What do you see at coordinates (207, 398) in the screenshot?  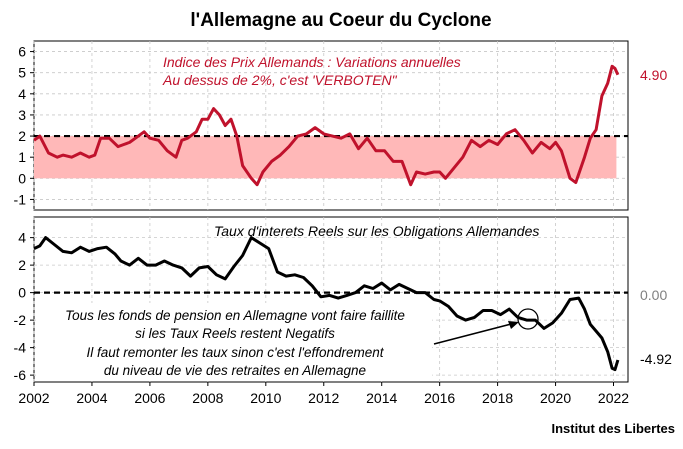 I see `x-tick-label: 2008` at bounding box center [207, 398].